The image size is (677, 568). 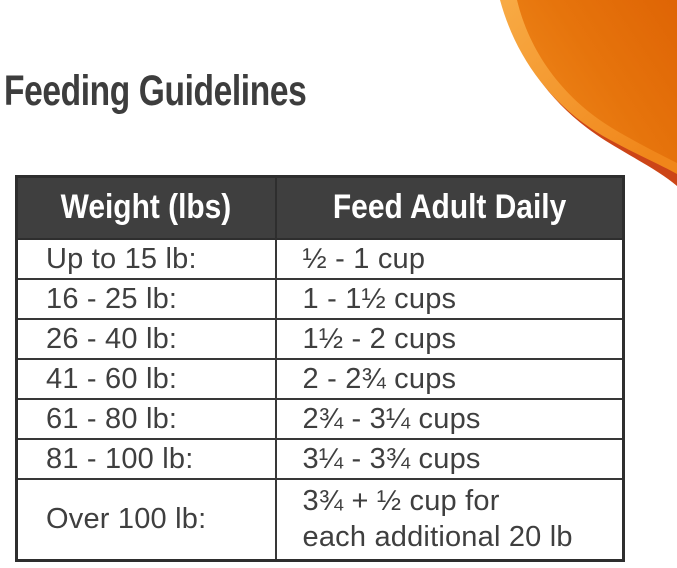 I want to click on weight-cell: 26 - 40 lb:, so click(x=146, y=338).